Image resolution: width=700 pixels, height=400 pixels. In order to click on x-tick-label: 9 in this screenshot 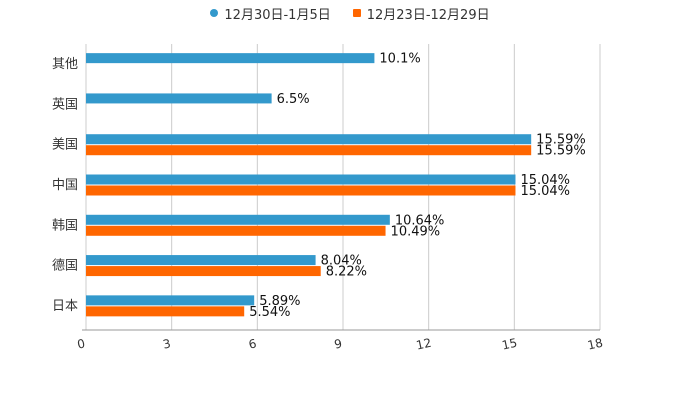, I will do `click(338, 343)`.